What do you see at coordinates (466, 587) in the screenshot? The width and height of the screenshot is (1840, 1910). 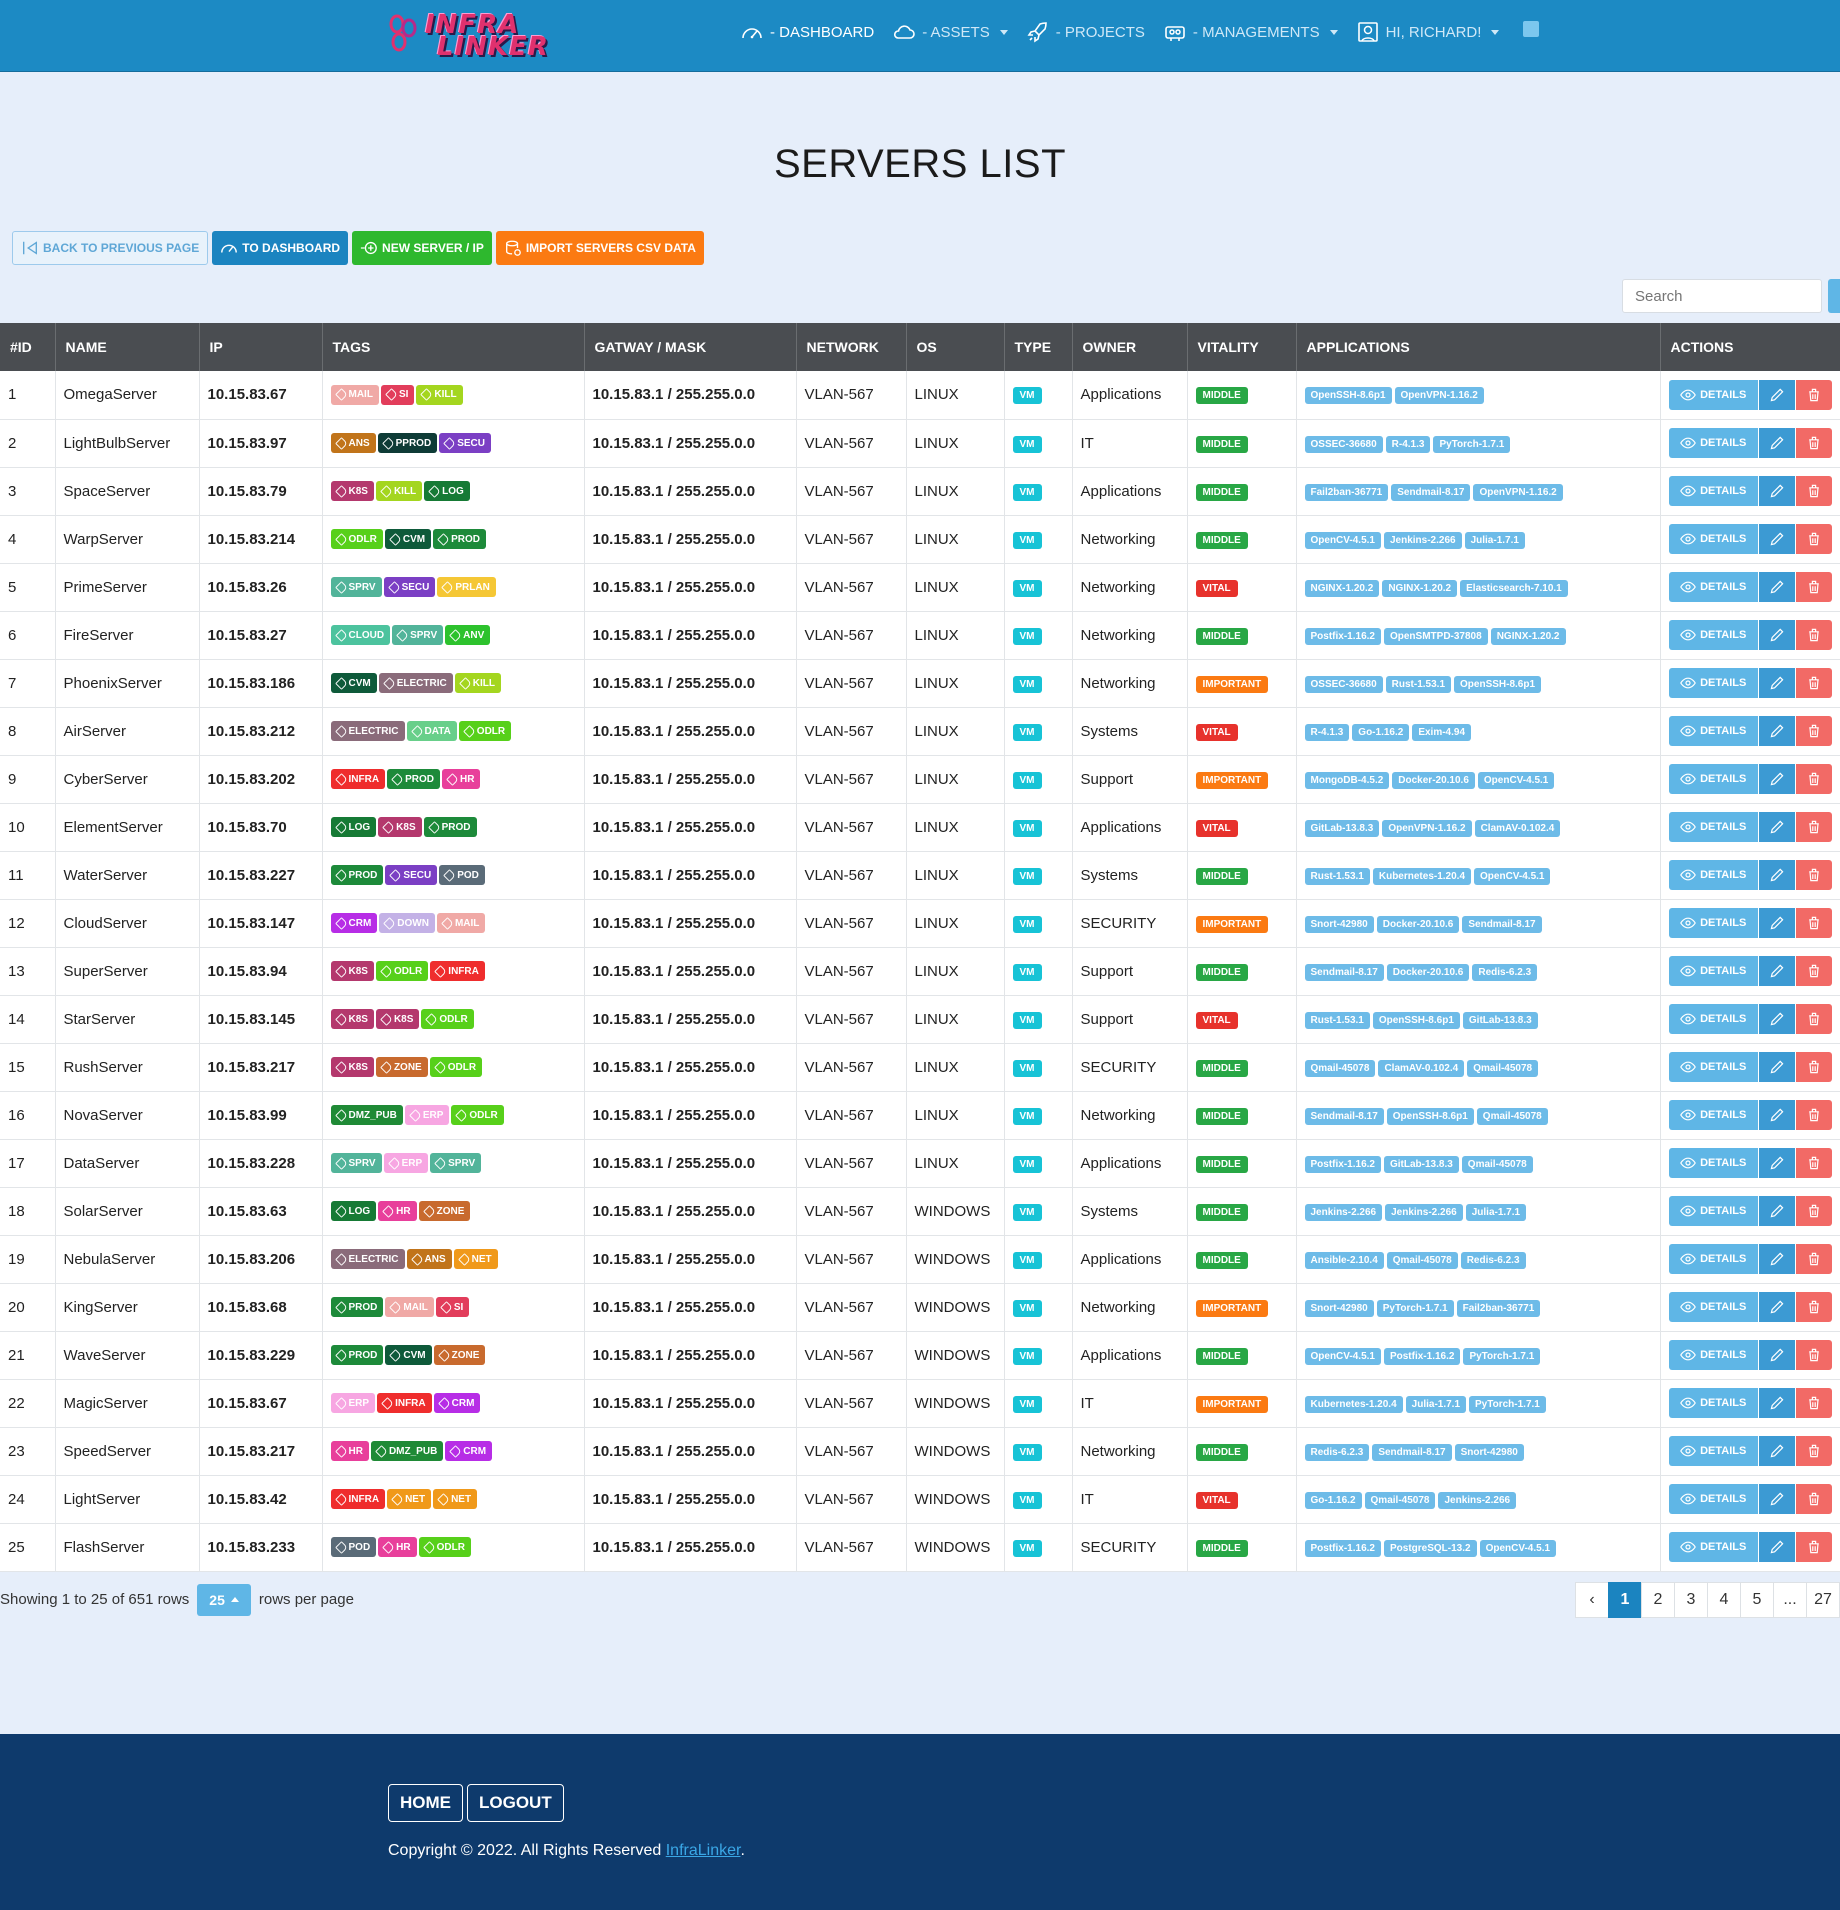 I see `tag-badge: PRLAN` at bounding box center [466, 587].